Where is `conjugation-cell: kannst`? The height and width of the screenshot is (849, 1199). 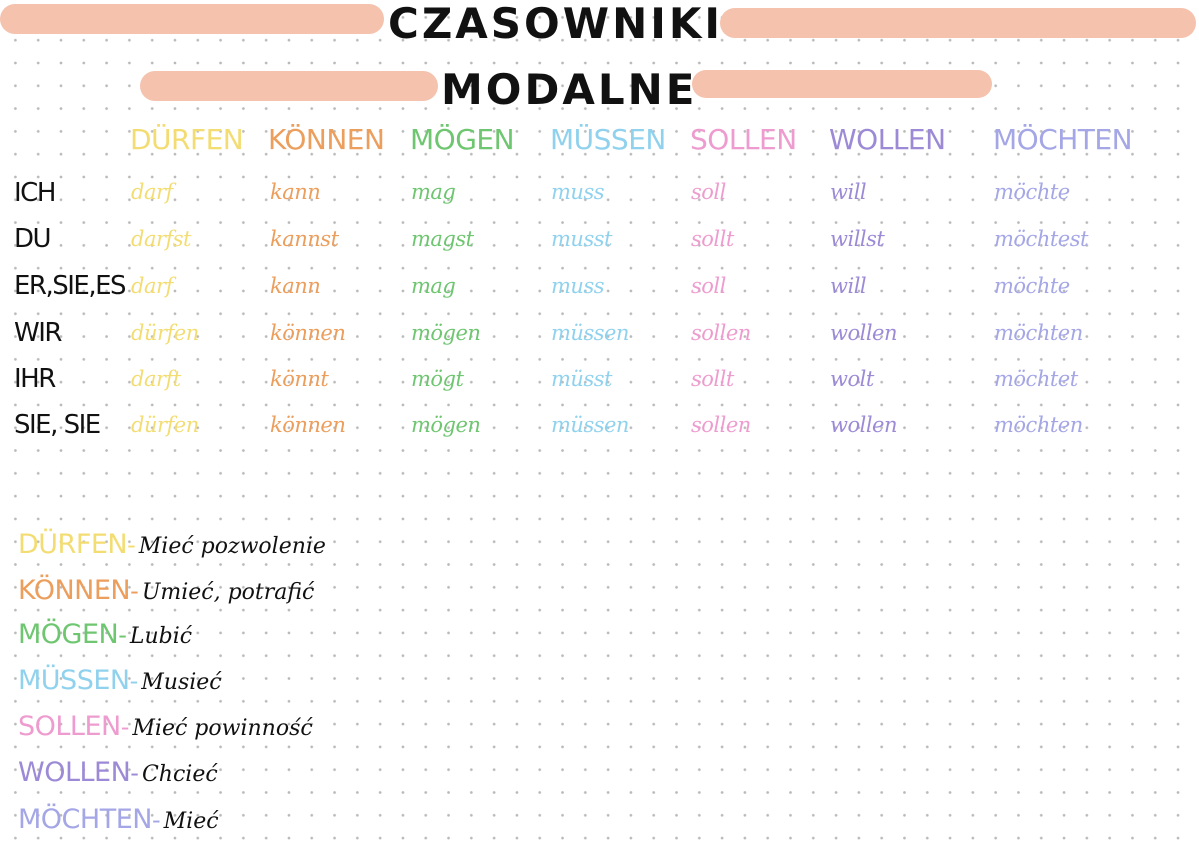 conjugation-cell: kannst is located at coordinates (304, 239).